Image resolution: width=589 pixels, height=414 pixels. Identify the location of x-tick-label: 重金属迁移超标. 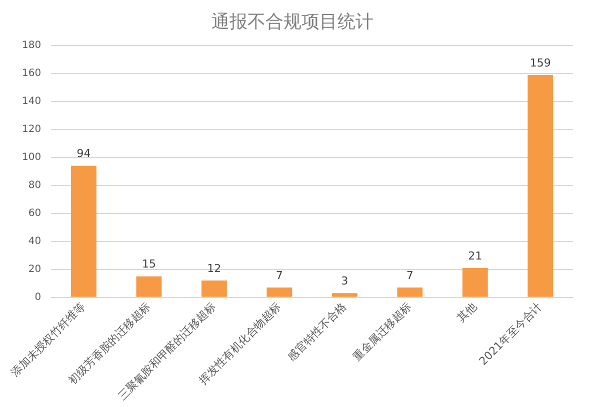
(382, 332).